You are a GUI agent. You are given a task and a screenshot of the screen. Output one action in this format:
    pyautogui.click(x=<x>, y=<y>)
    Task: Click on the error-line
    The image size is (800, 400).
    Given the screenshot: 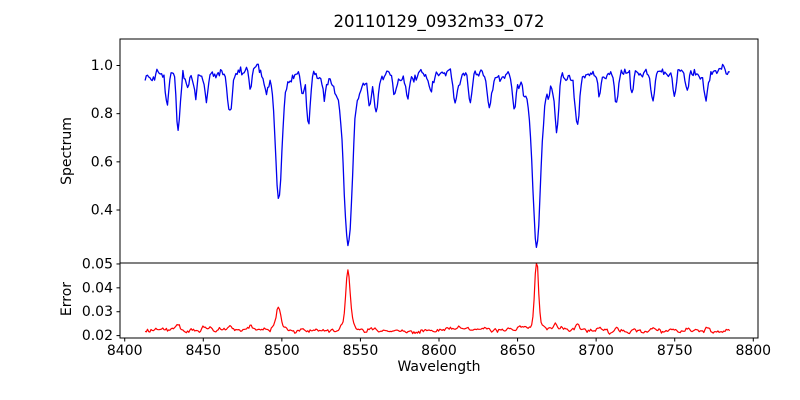 What is the action you would take?
    pyautogui.click(x=437, y=298)
    